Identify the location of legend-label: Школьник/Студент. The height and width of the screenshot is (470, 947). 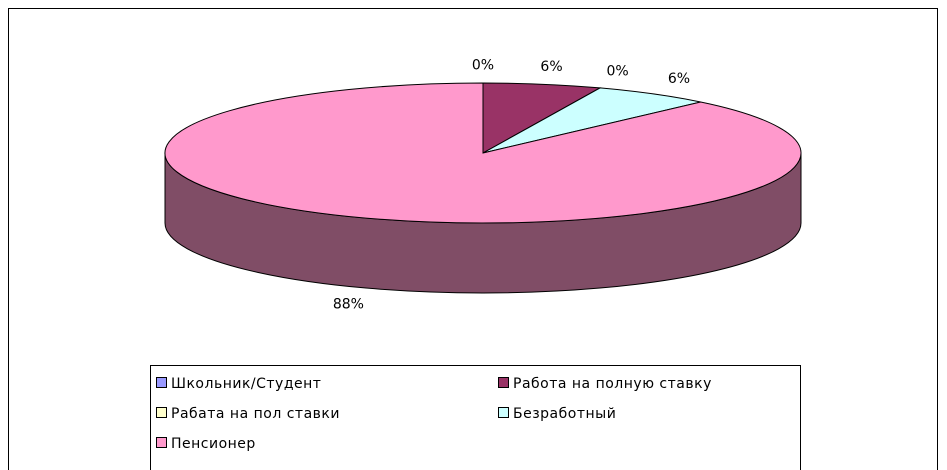
(246, 384).